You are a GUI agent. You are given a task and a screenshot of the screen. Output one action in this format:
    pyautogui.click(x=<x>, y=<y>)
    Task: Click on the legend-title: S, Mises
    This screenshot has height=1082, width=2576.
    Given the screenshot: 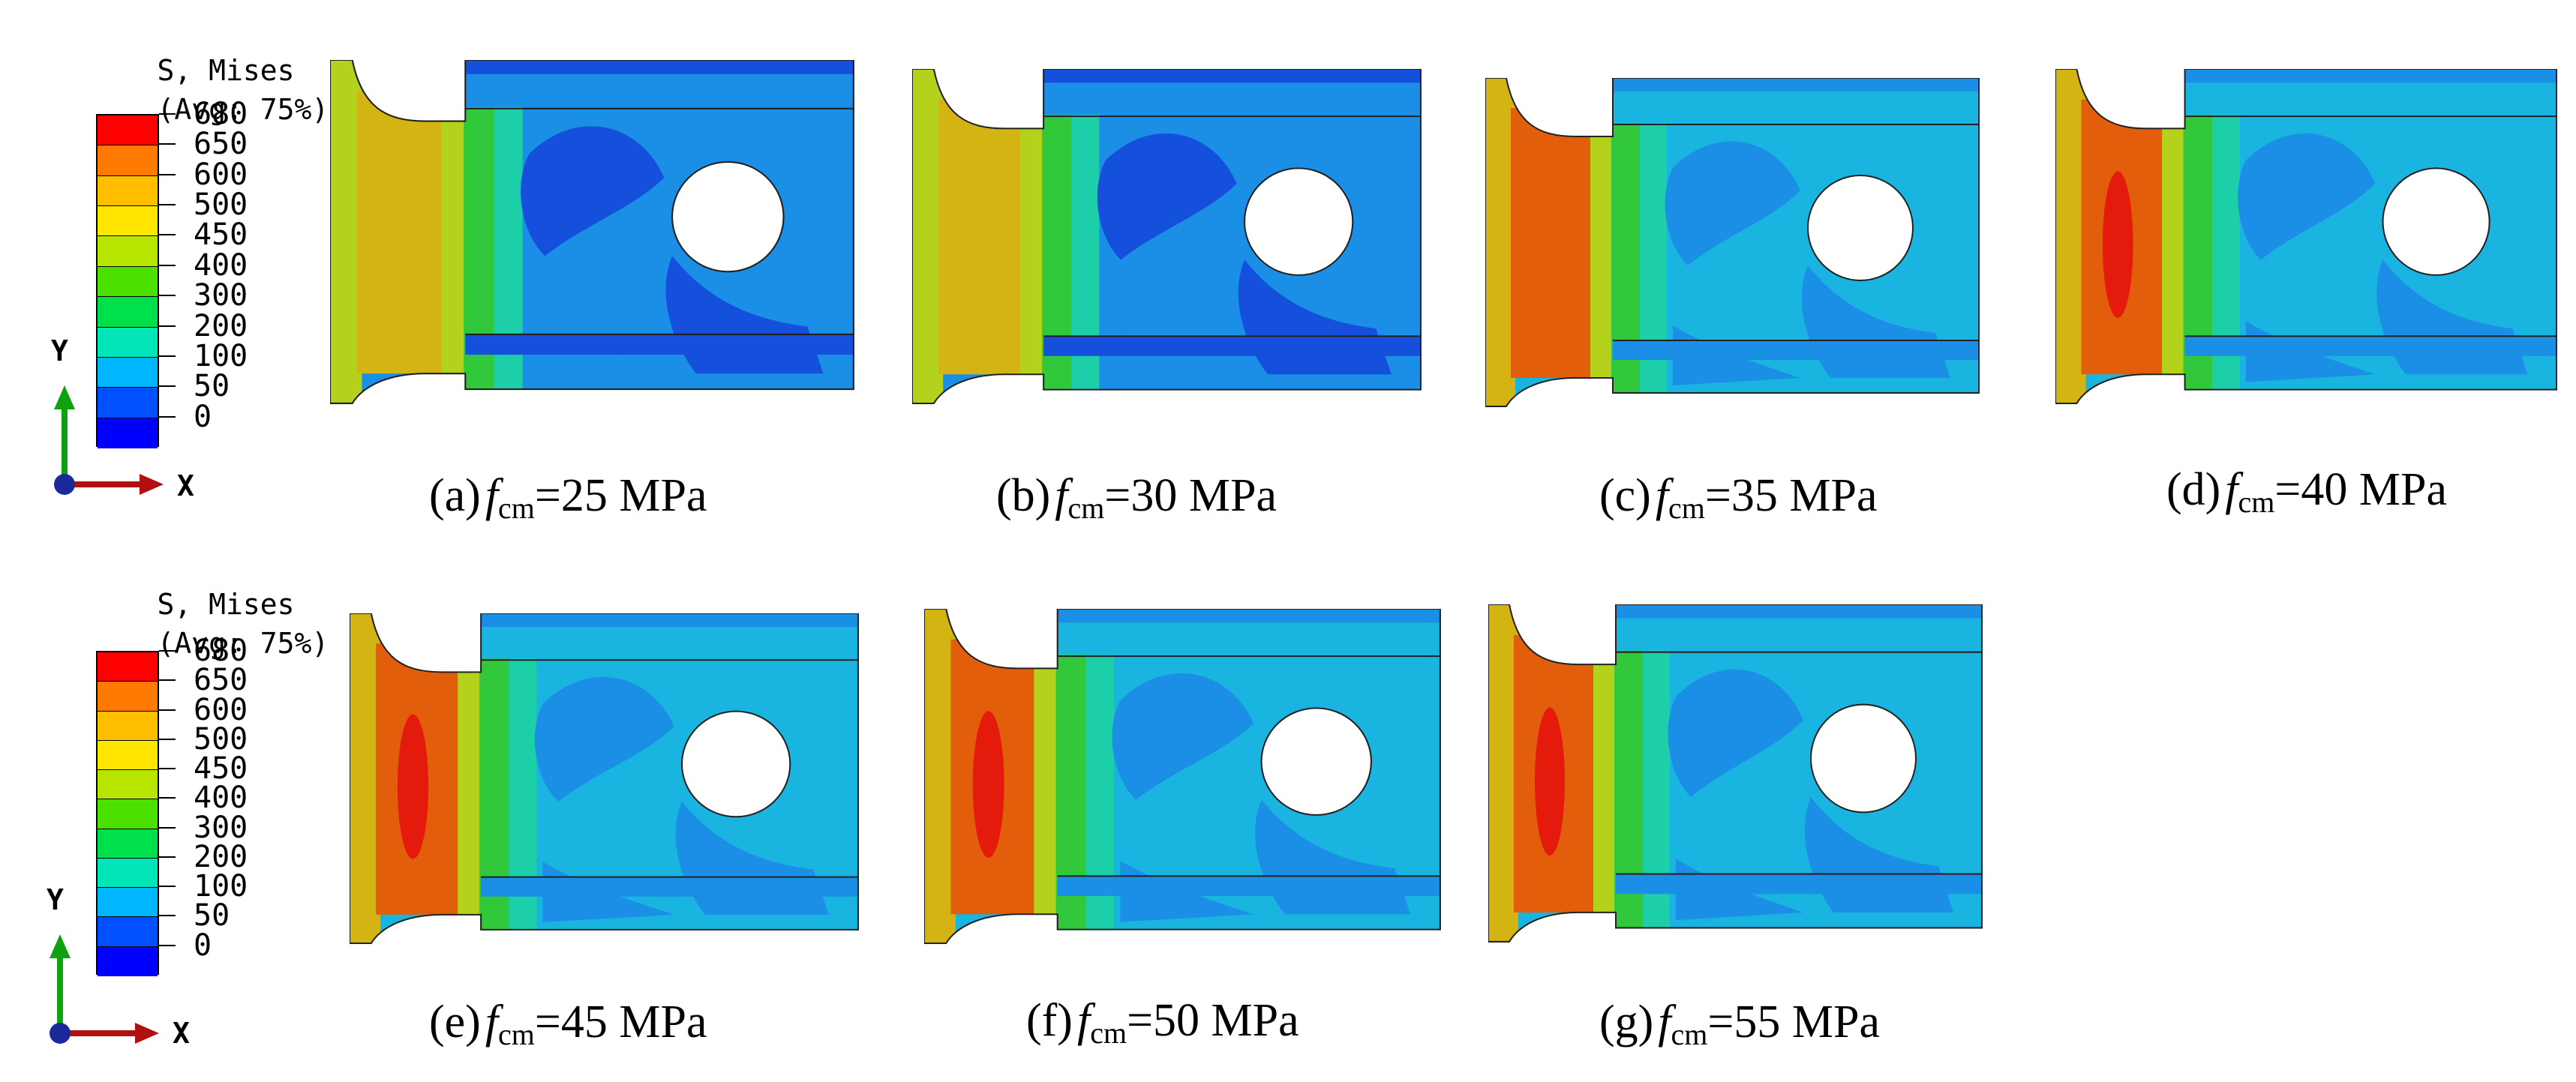 What is the action you would take?
    pyautogui.click(x=226, y=70)
    